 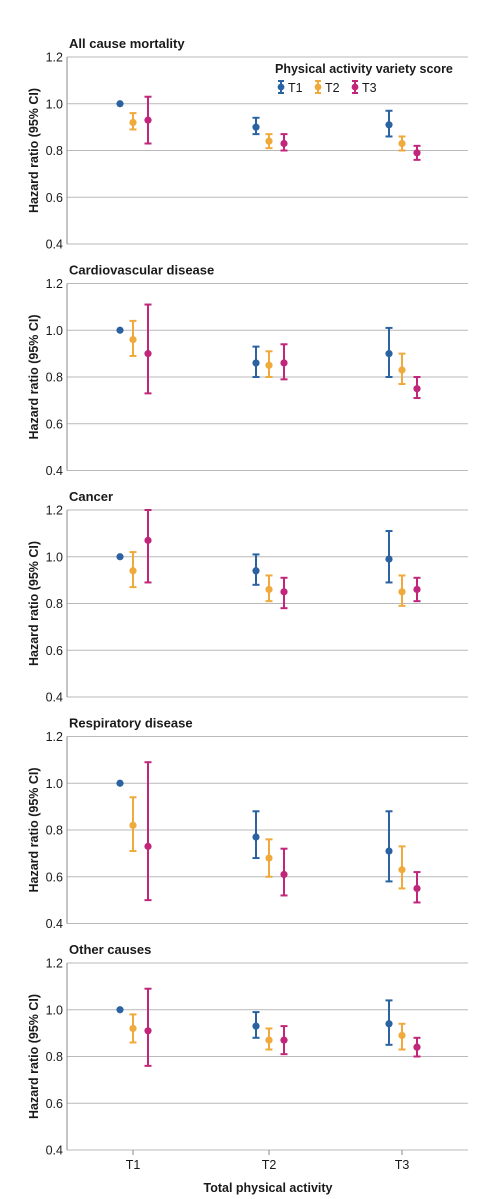 I want to click on panel-title: All cause mortality, so click(x=127, y=43).